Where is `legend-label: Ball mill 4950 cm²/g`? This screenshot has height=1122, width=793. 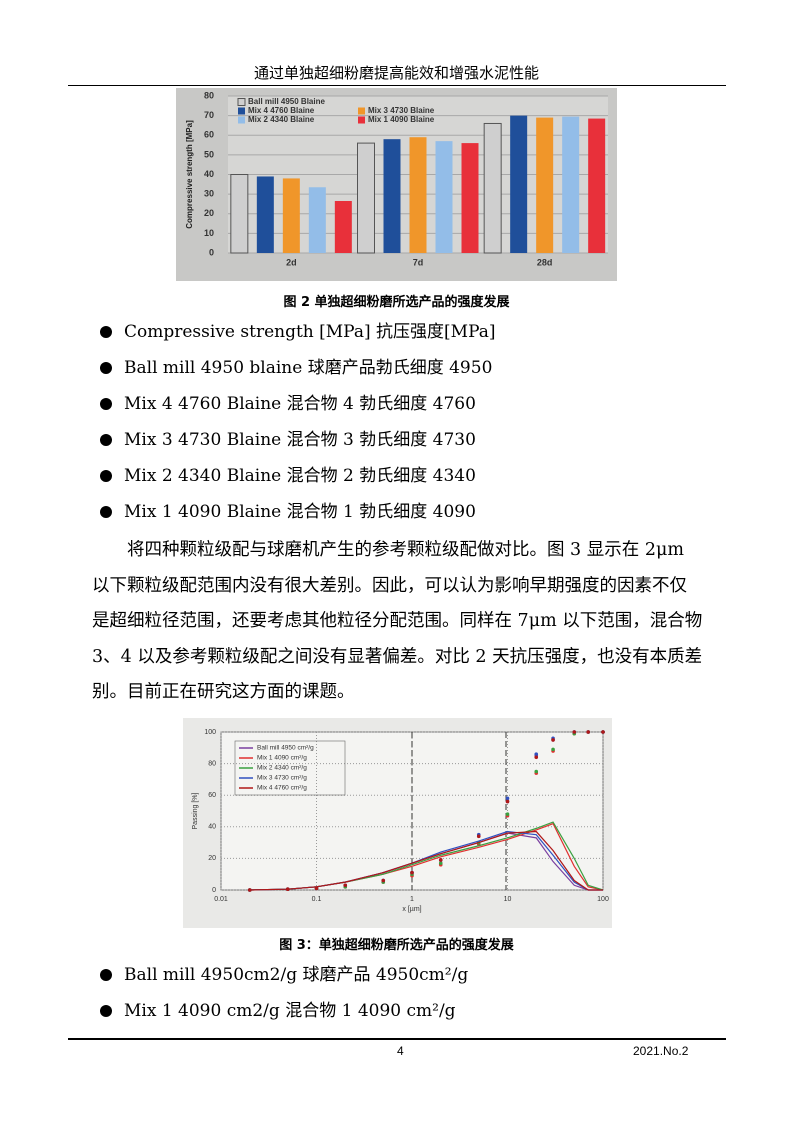 legend-label: Ball mill 4950 cm²/g is located at coordinates (285, 748).